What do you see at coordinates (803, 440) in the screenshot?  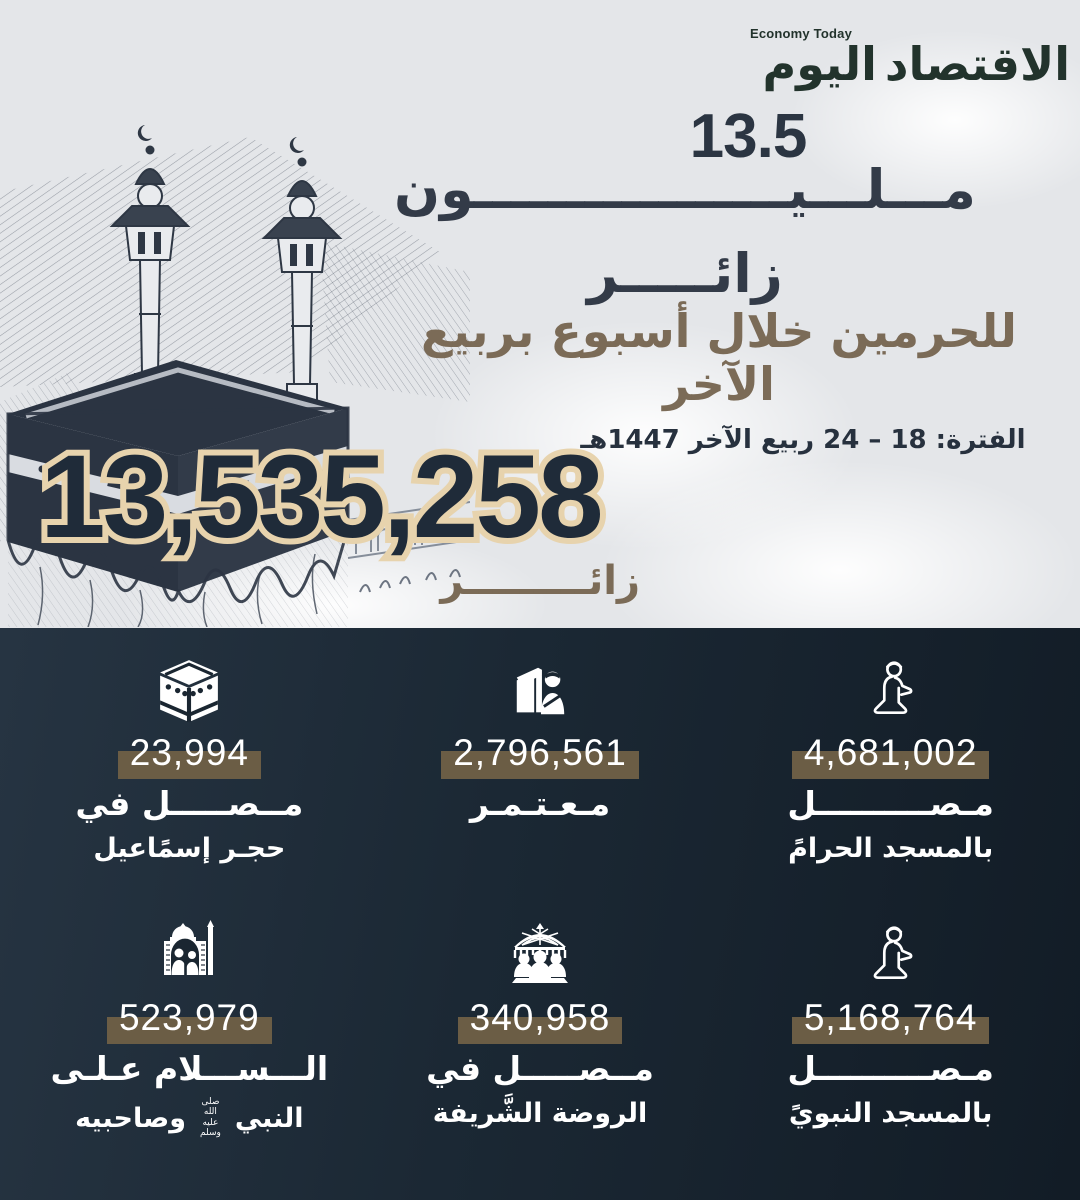 I see `period-label: الفترة: 18 – 24 ربيع الآخر 1447هـ` at bounding box center [803, 440].